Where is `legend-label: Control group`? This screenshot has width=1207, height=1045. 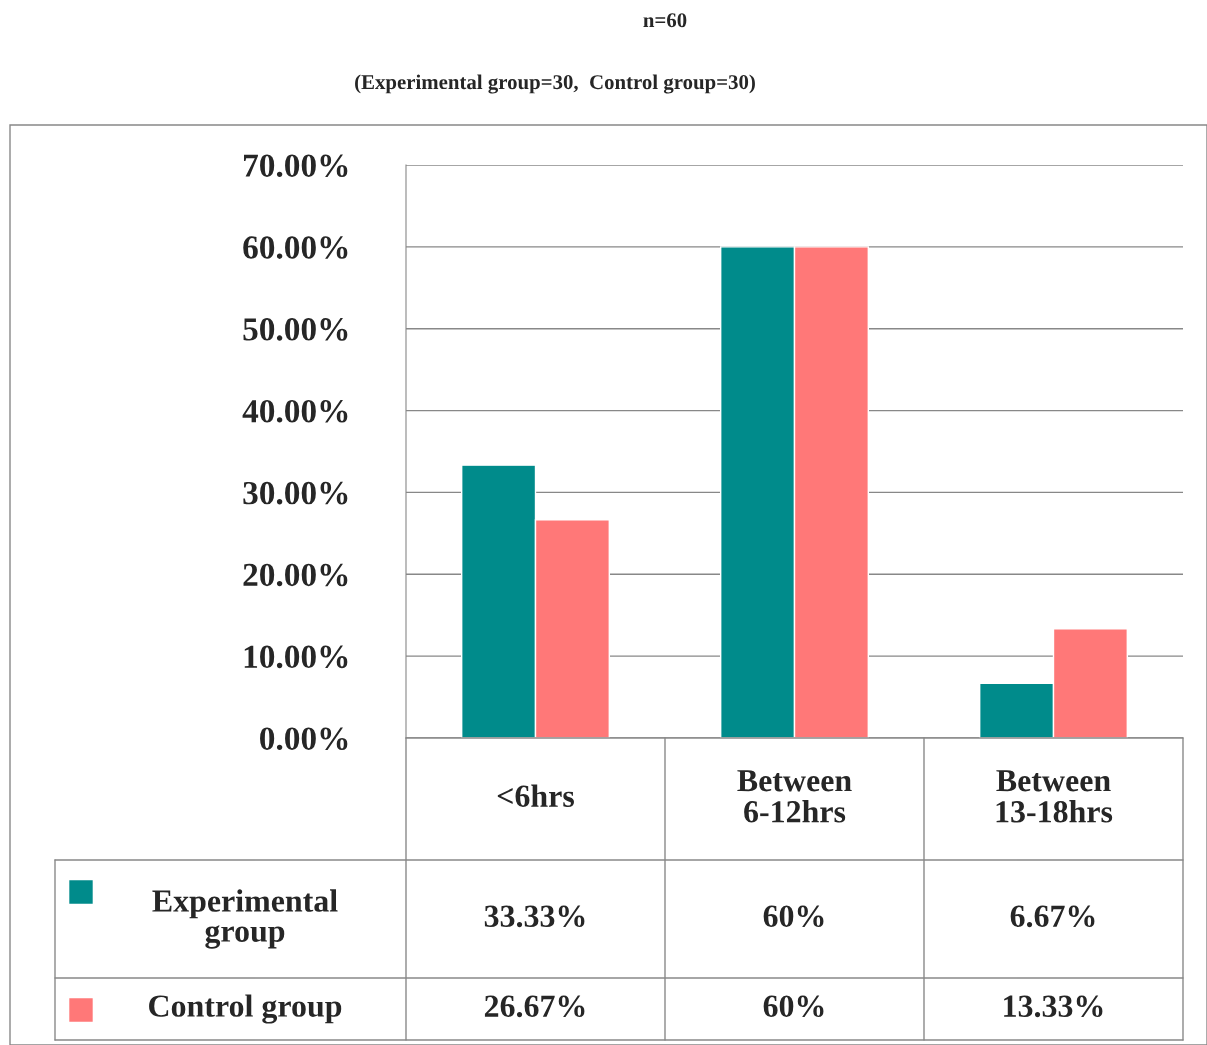
legend-label: Control group is located at coordinates (245, 1009).